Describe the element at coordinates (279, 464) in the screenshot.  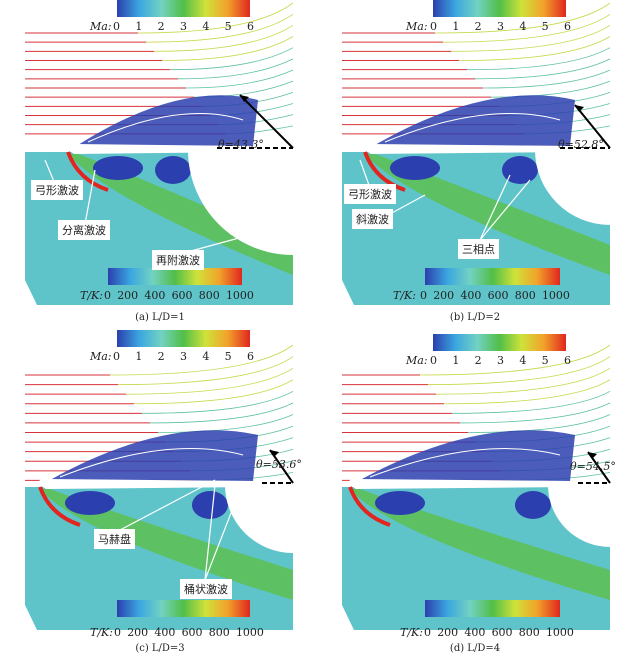
I see `theta-label: θ=53.6°` at that location.